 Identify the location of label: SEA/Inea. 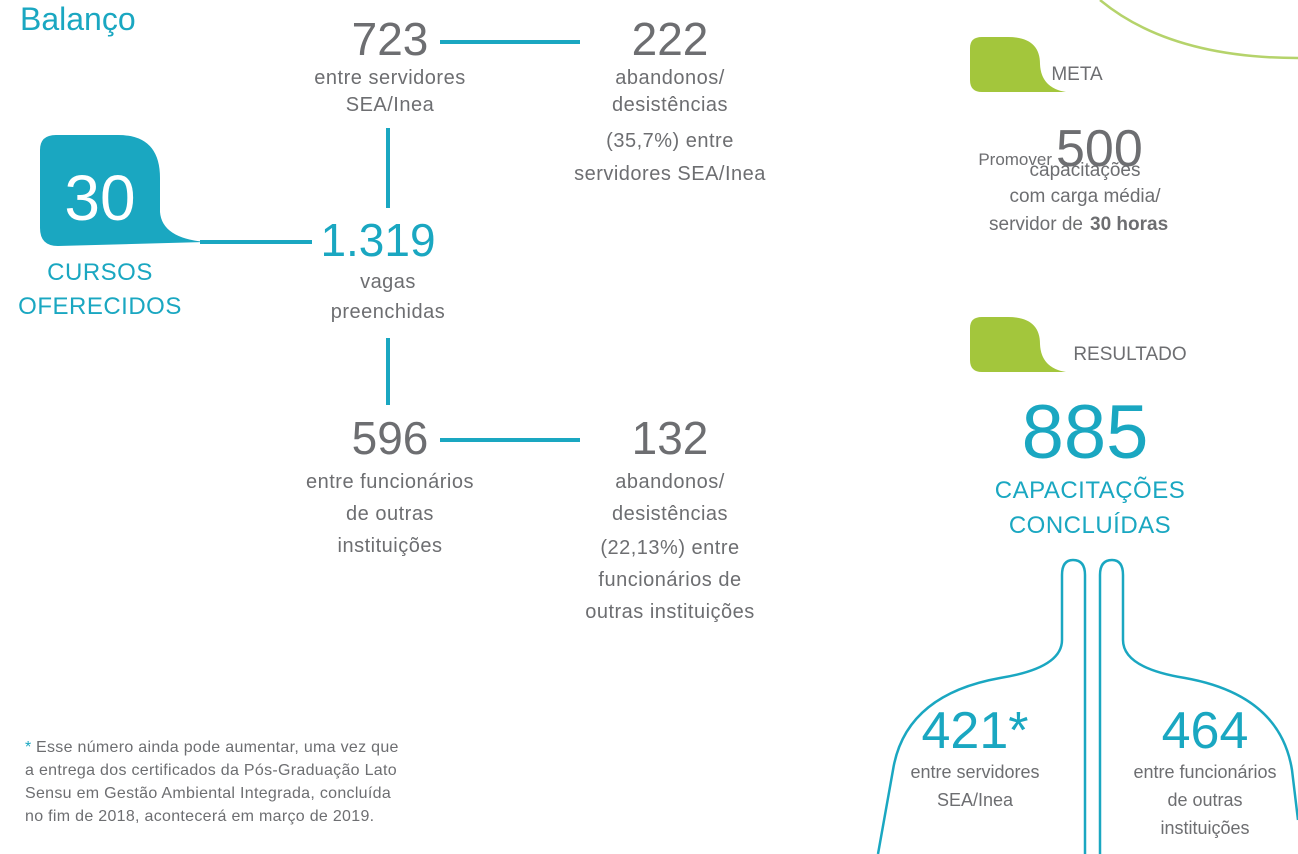
(390, 105).